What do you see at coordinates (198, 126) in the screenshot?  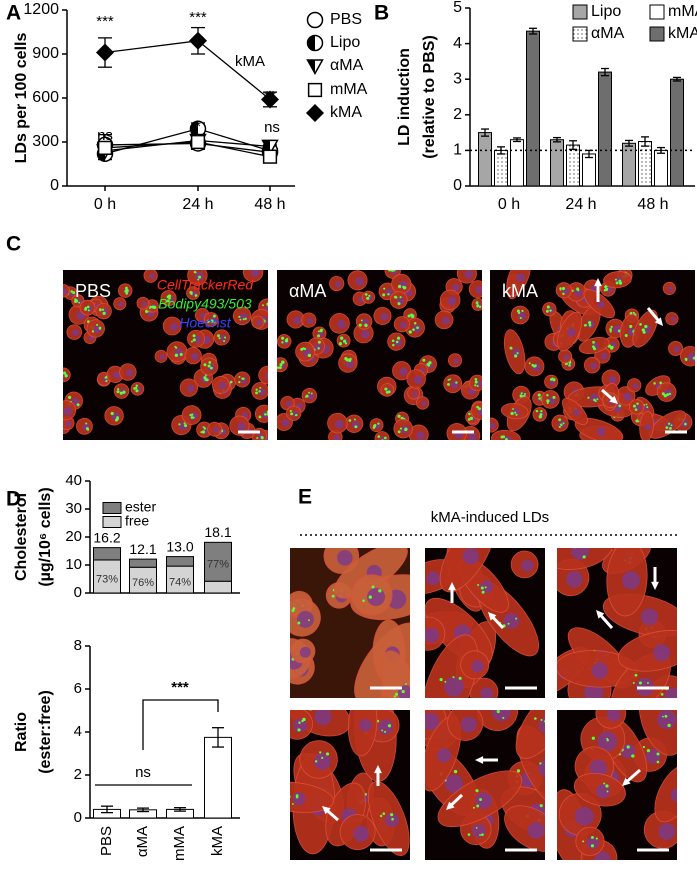 I see `annotation: *` at bounding box center [198, 126].